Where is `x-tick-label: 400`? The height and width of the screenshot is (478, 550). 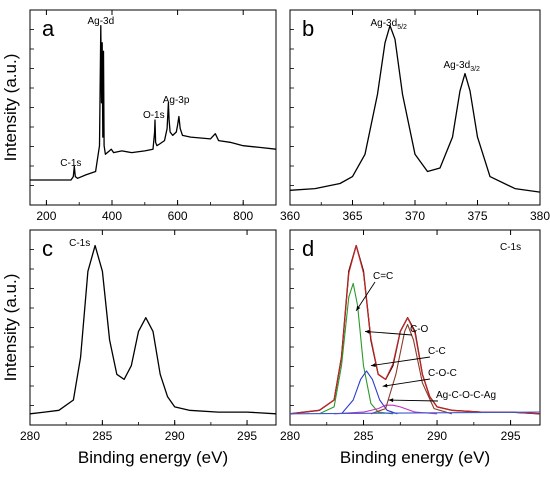 x-tick-label: 400 is located at coordinates (112, 216).